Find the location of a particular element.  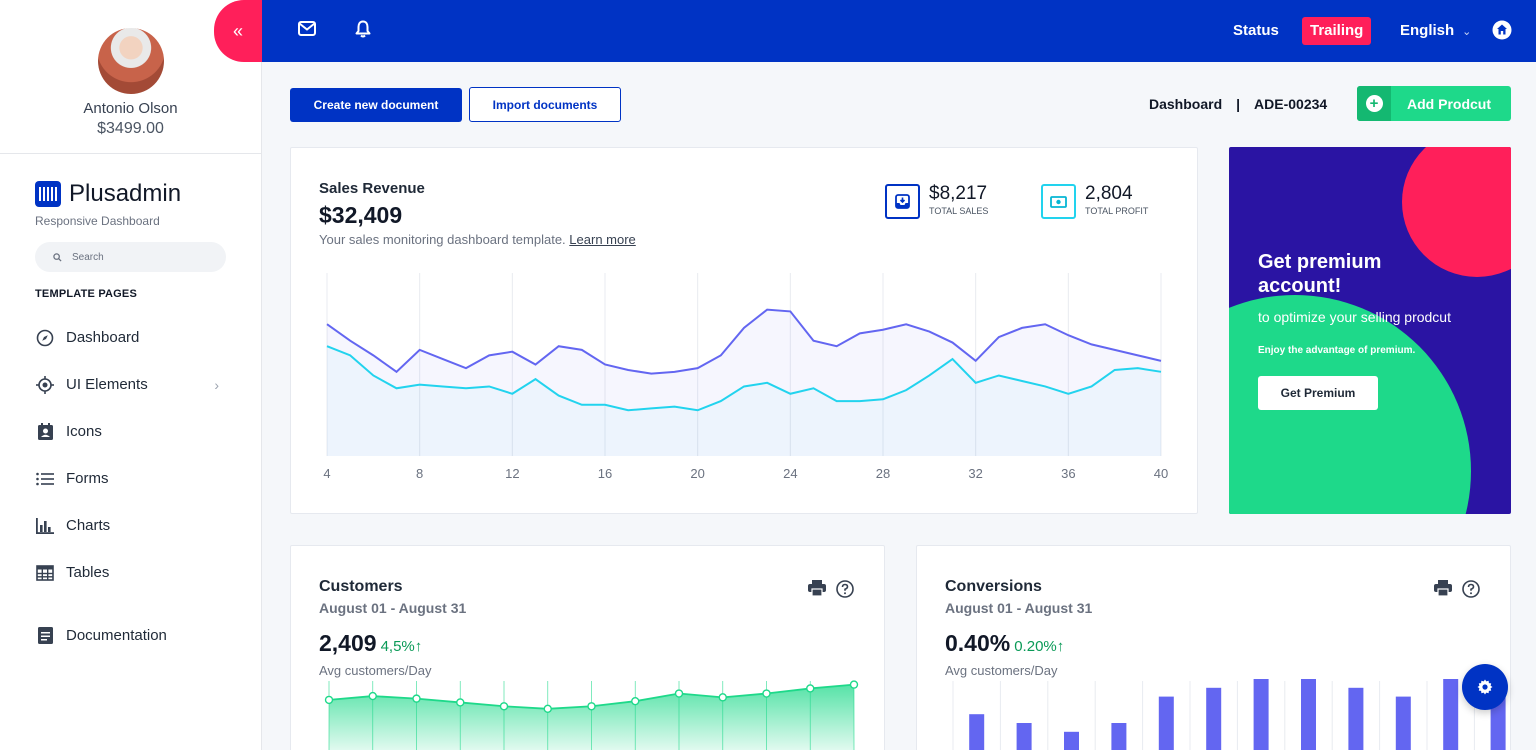

import-documents-button: Import documents is located at coordinates (545, 104).